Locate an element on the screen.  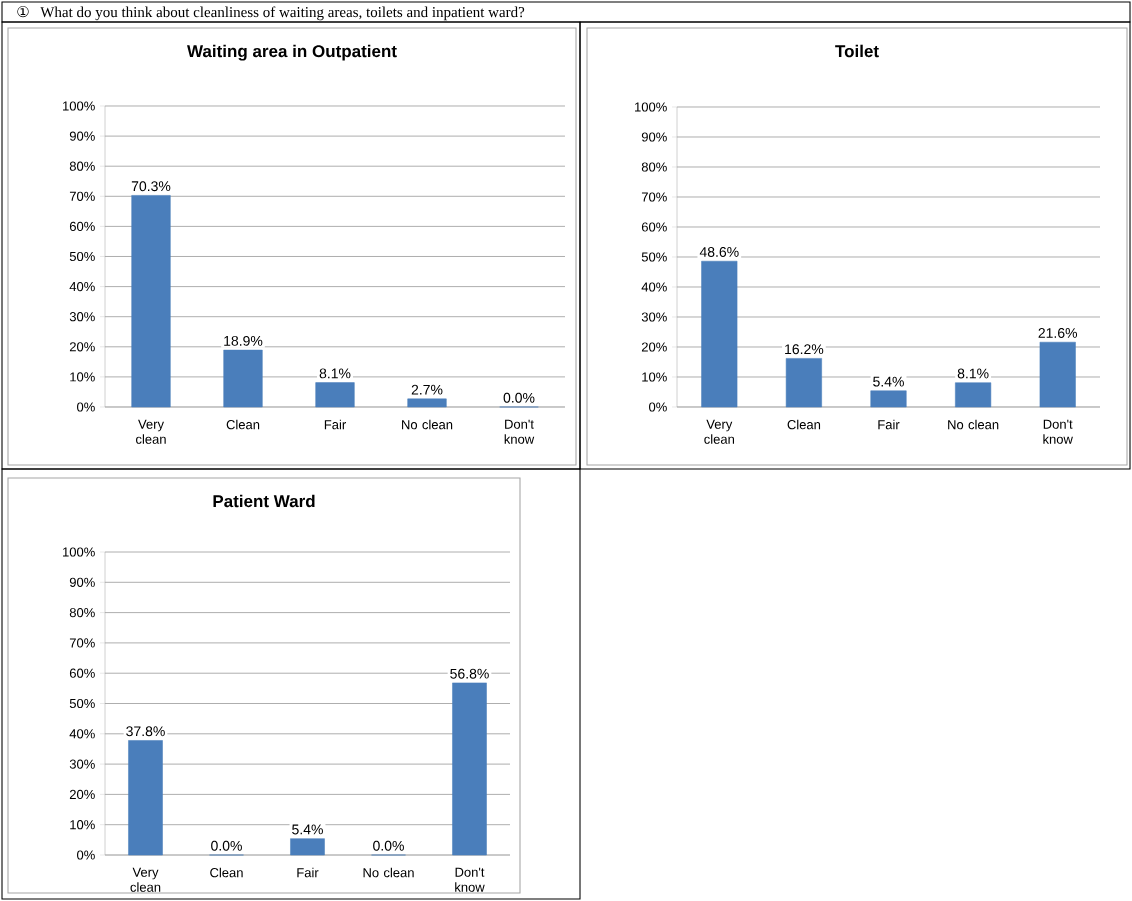
chart-title: Toilet is located at coordinates (857, 51).